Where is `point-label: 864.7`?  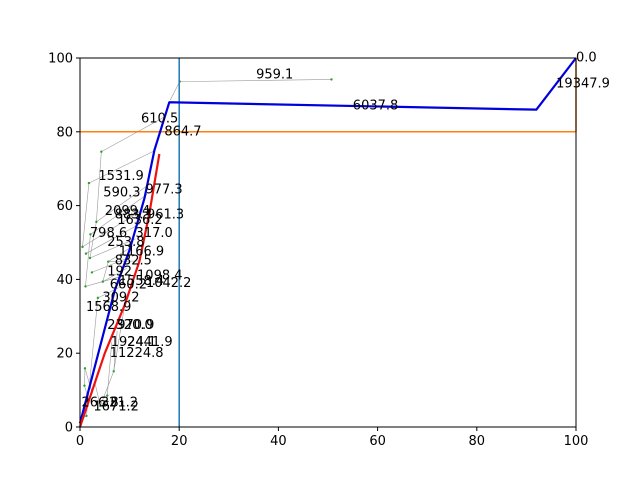
point-label: 864.7 is located at coordinates (182, 131).